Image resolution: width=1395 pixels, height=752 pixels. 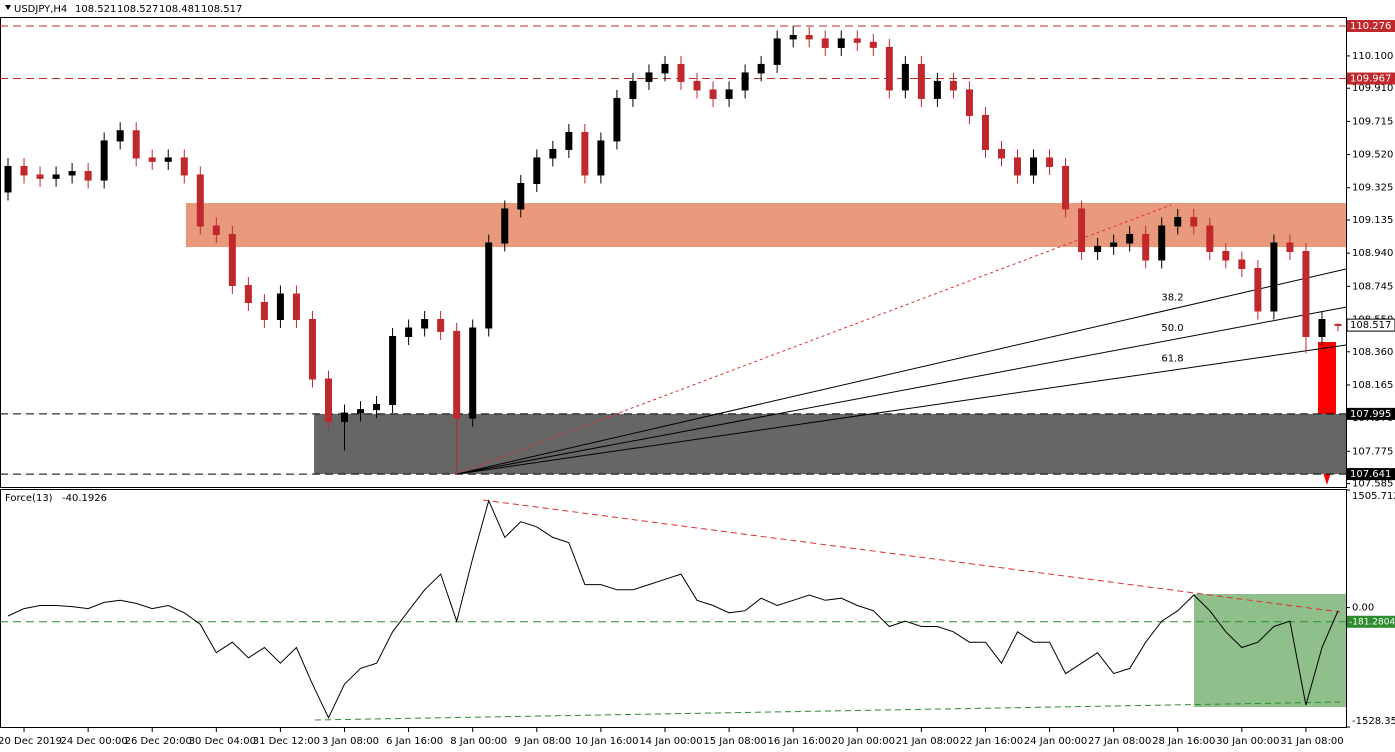 What do you see at coordinates (765, 225) in the screenshot?
I see `zone` at bounding box center [765, 225].